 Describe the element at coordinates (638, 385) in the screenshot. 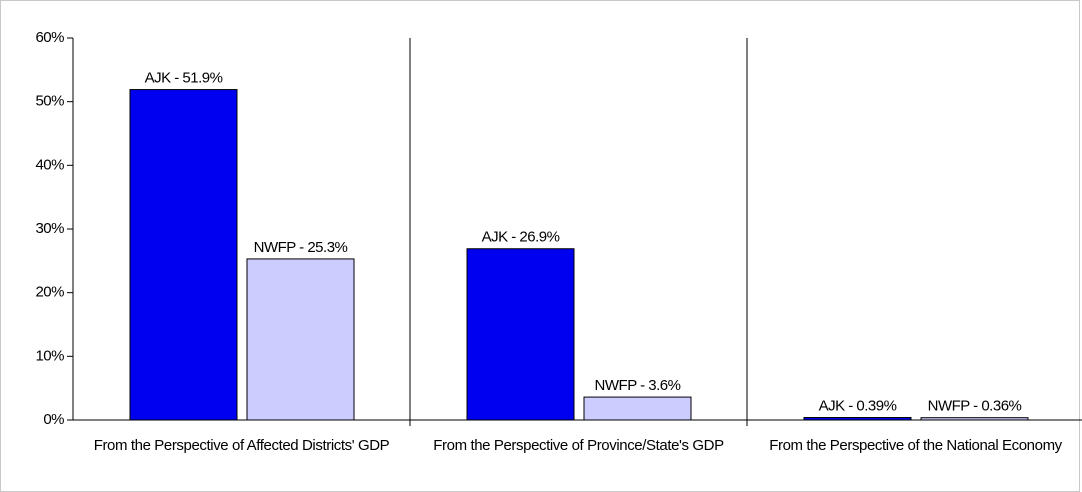

I see `data-label: NWFP - 3.6%` at that location.